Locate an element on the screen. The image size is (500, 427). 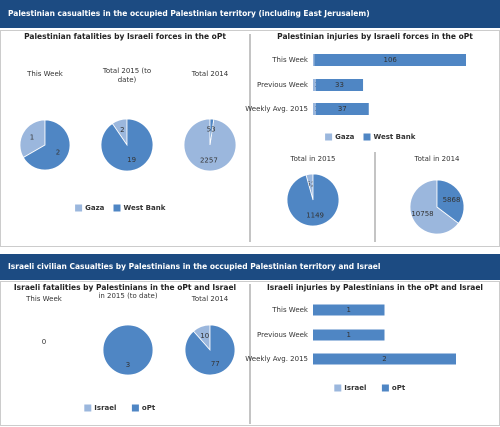
pie-label: Total in 2014 is located at coordinates (437, 159).